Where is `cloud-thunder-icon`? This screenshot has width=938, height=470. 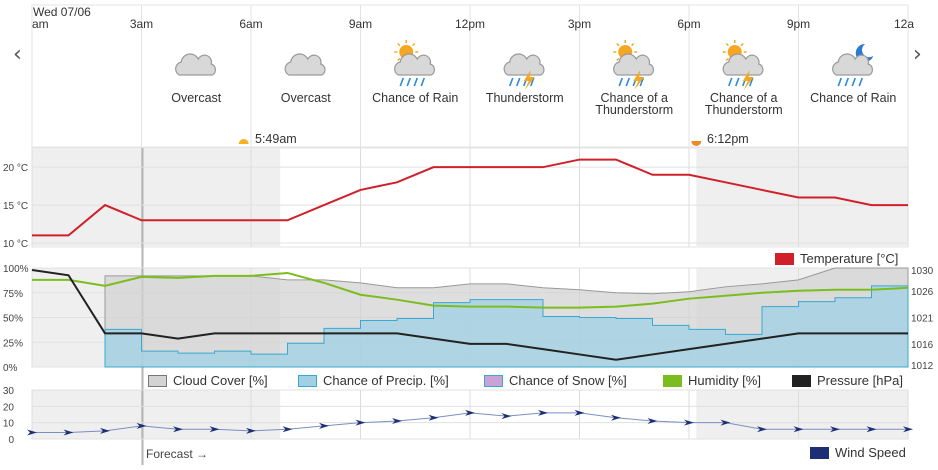
cloud-thunder-icon is located at coordinates (524, 71).